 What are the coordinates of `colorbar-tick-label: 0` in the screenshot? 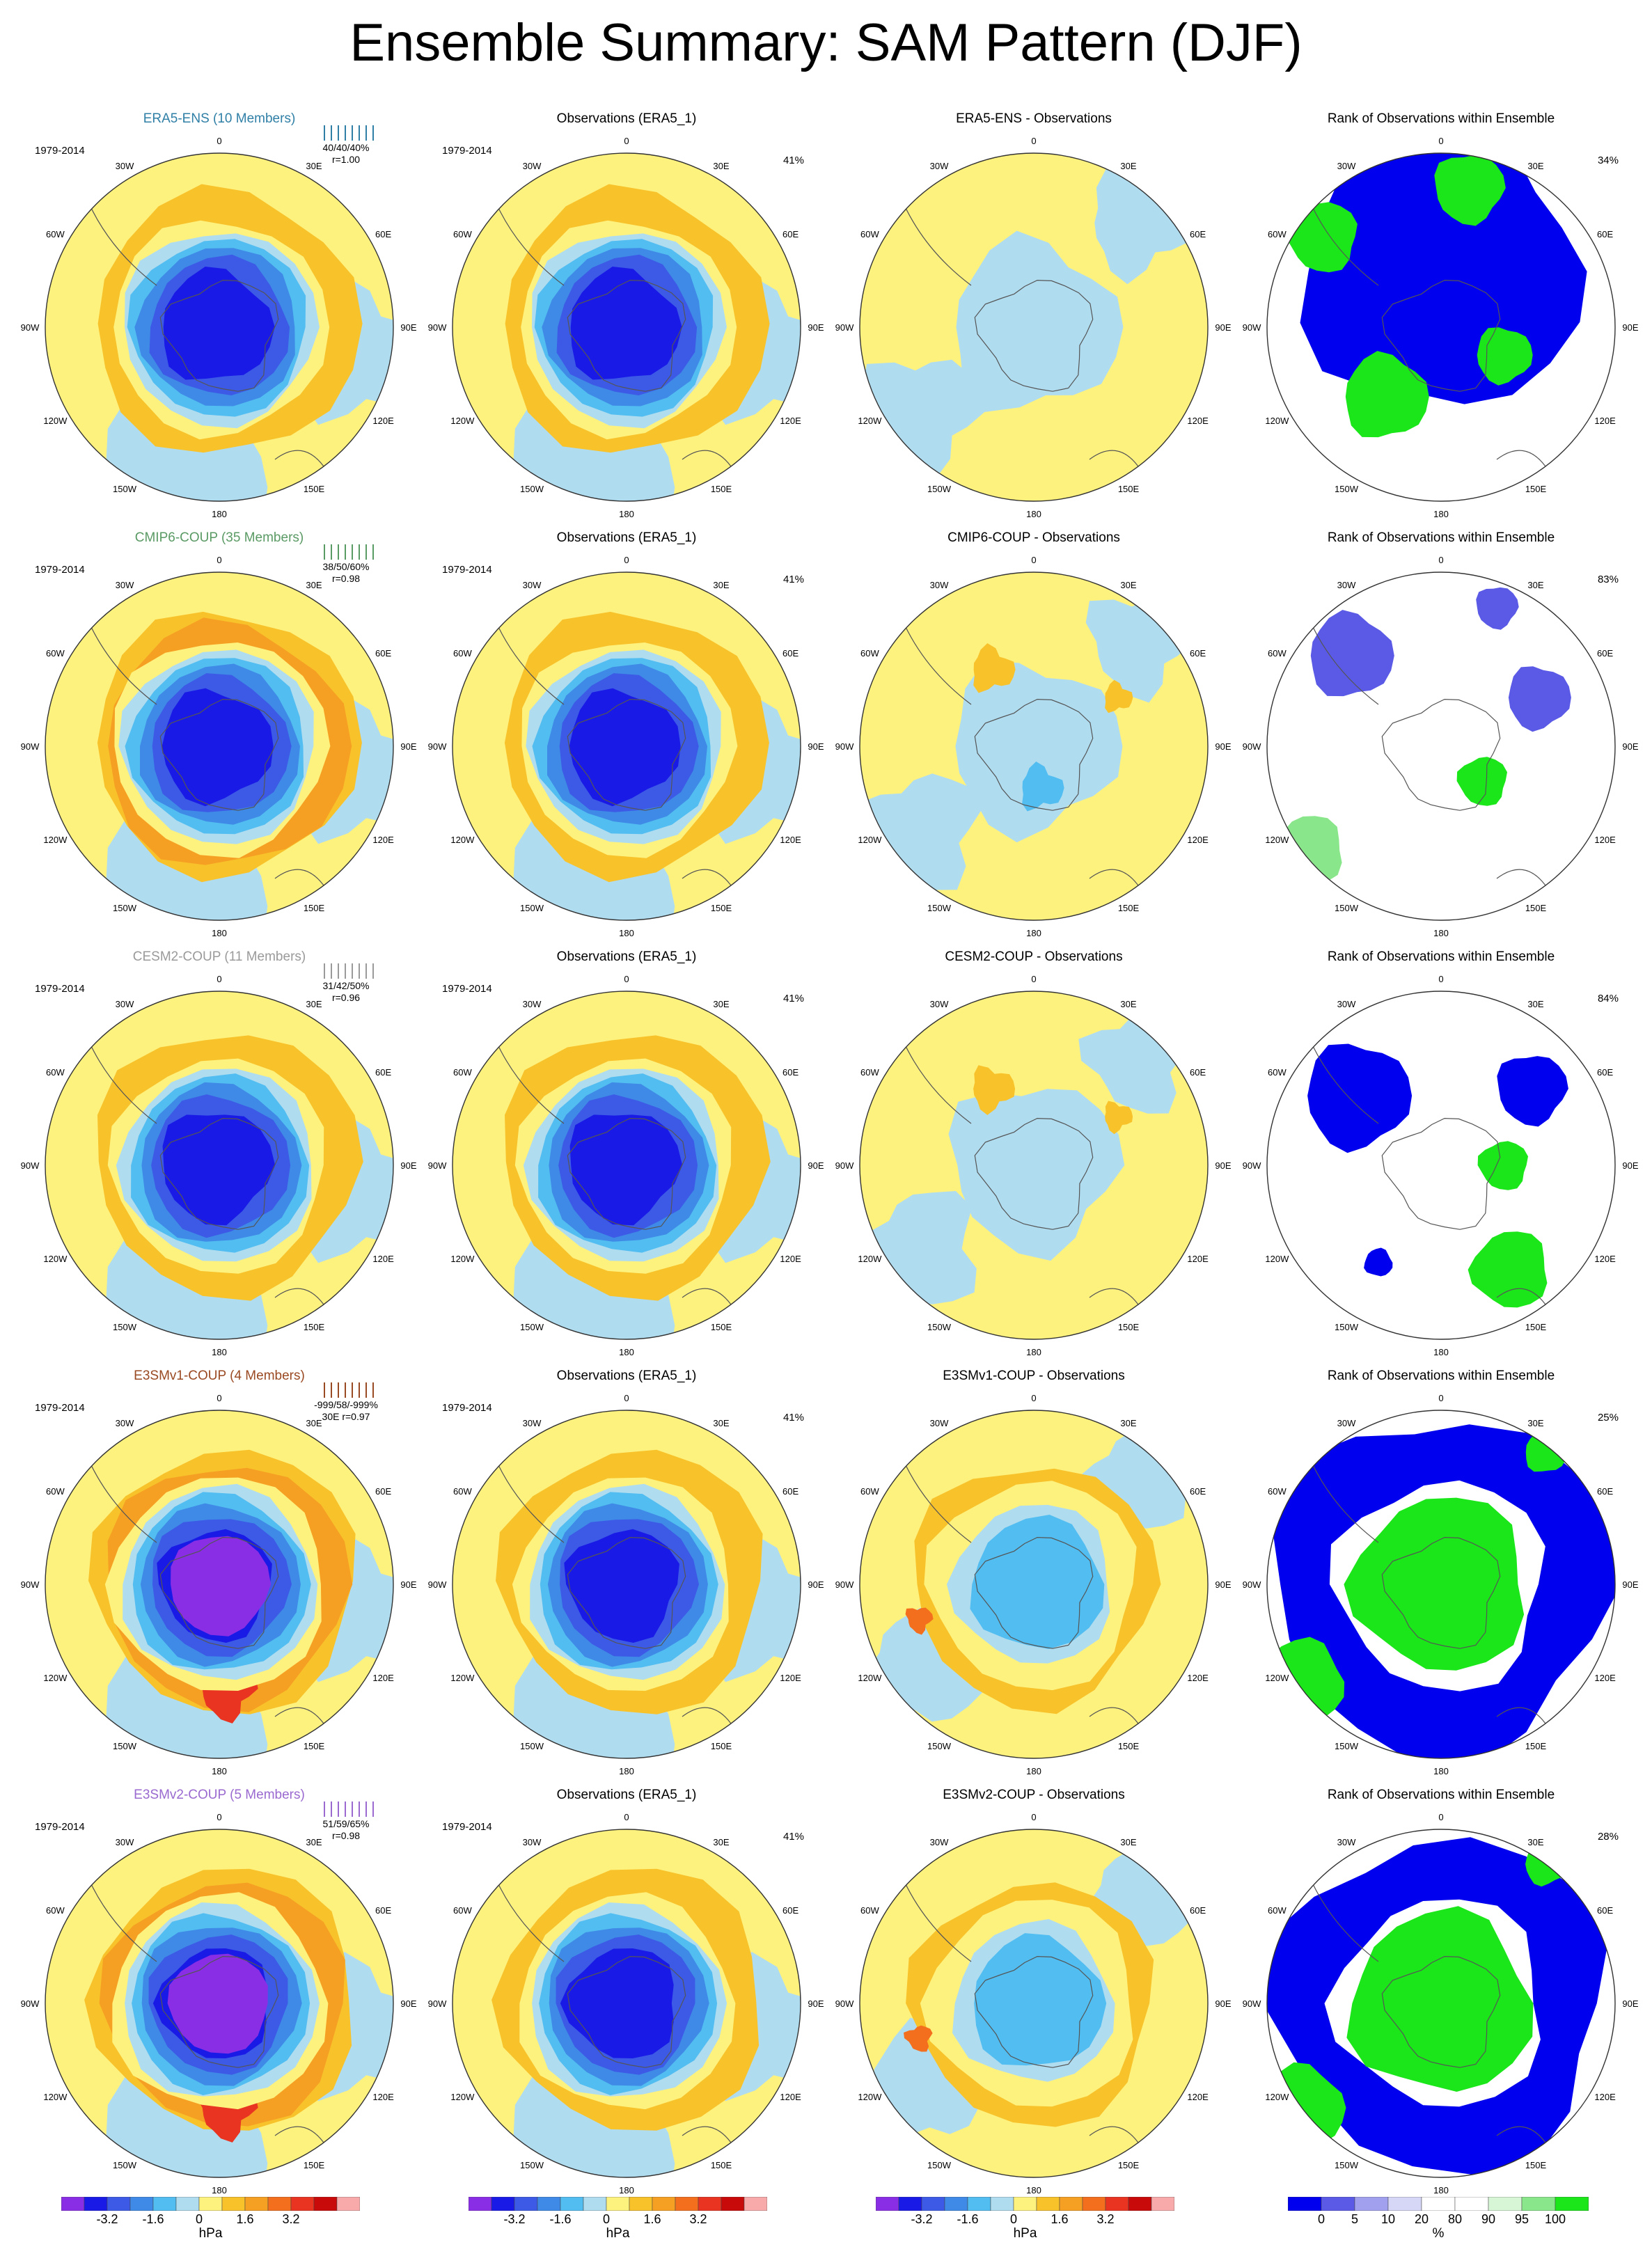 It's located at (606, 2219).